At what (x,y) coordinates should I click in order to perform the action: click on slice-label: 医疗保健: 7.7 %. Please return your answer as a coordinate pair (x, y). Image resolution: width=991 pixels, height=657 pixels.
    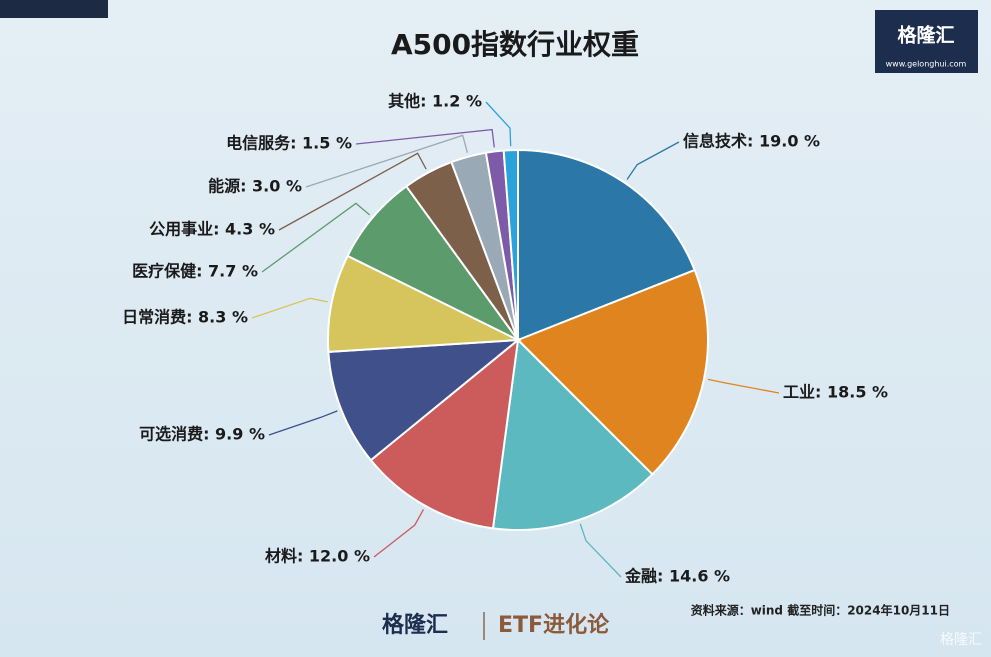
    Looking at the image, I should click on (195, 271).